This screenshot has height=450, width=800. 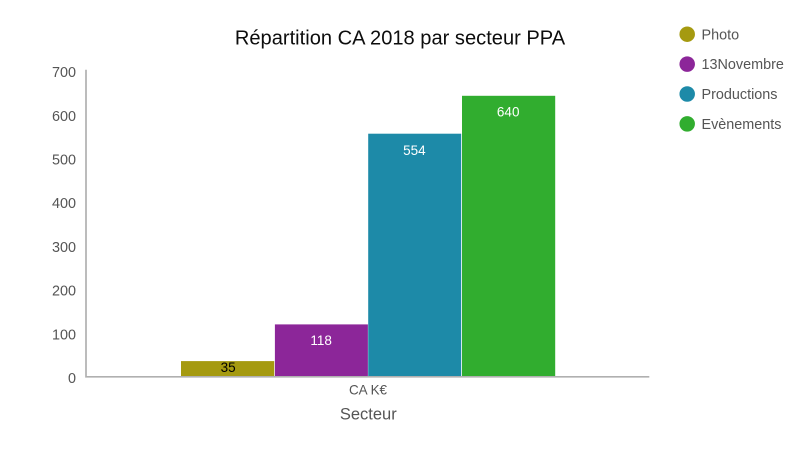 I want to click on svg-text: 35, so click(x=228, y=367).